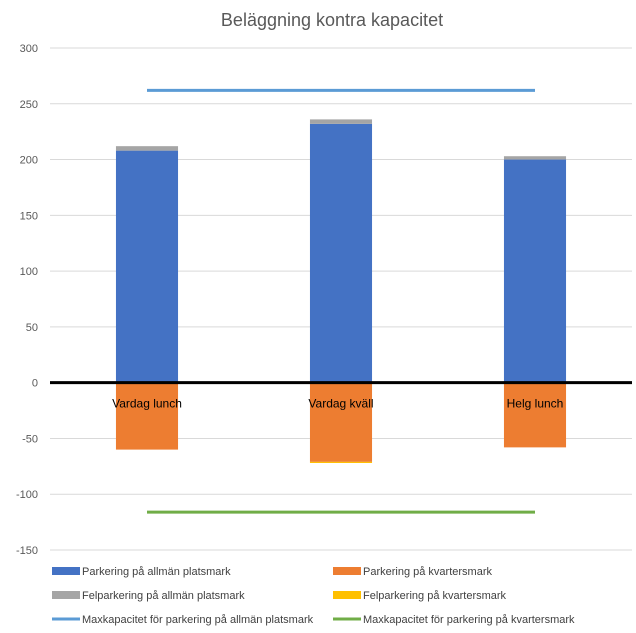 The image size is (636, 633). What do you see at coordinates (30, 439) in the screenshot?
I see `y-tick-label: -50` at bounding box center [30, 439].